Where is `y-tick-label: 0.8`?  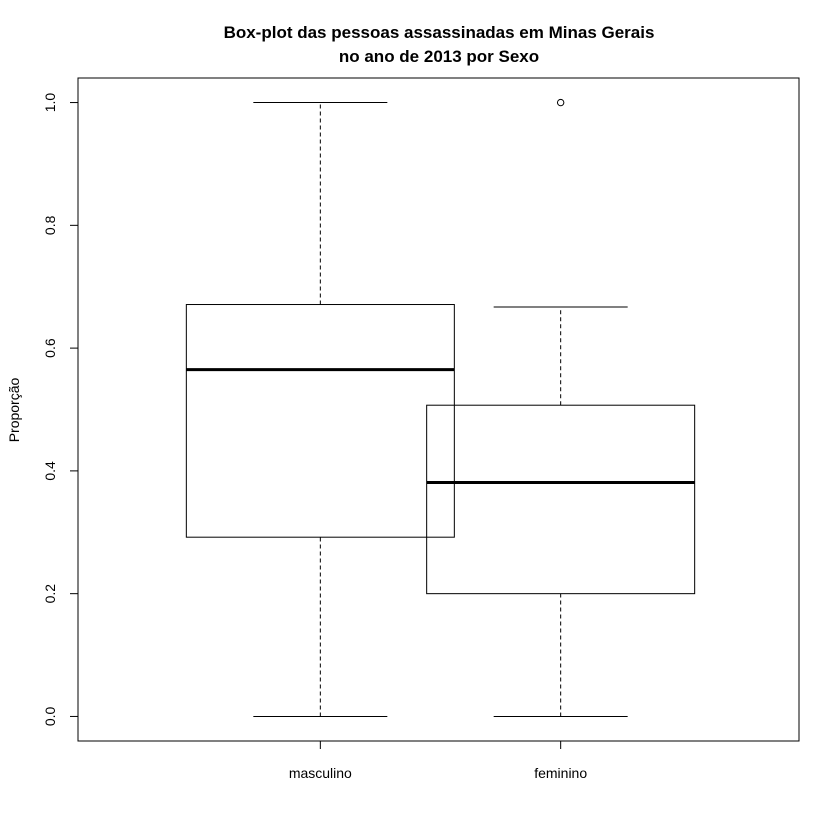
y-tick-label: 0.8 is located at coordinates (50, 225).